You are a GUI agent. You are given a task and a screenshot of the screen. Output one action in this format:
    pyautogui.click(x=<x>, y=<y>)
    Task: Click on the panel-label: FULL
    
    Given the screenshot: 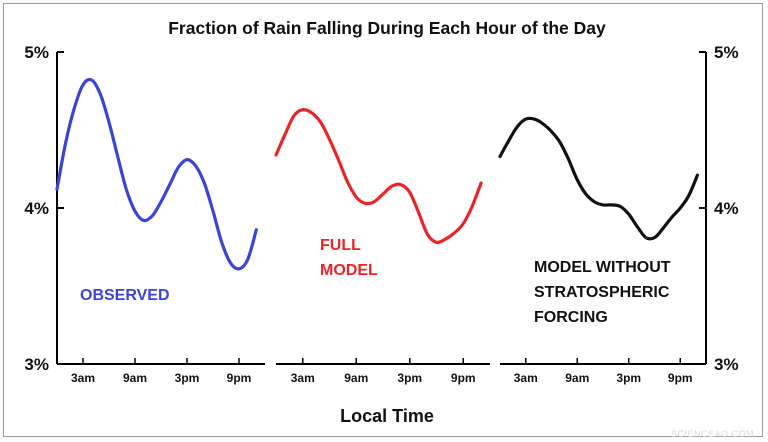 What is the action you would take?
    pyautogui.click(x=340, y=245)
    